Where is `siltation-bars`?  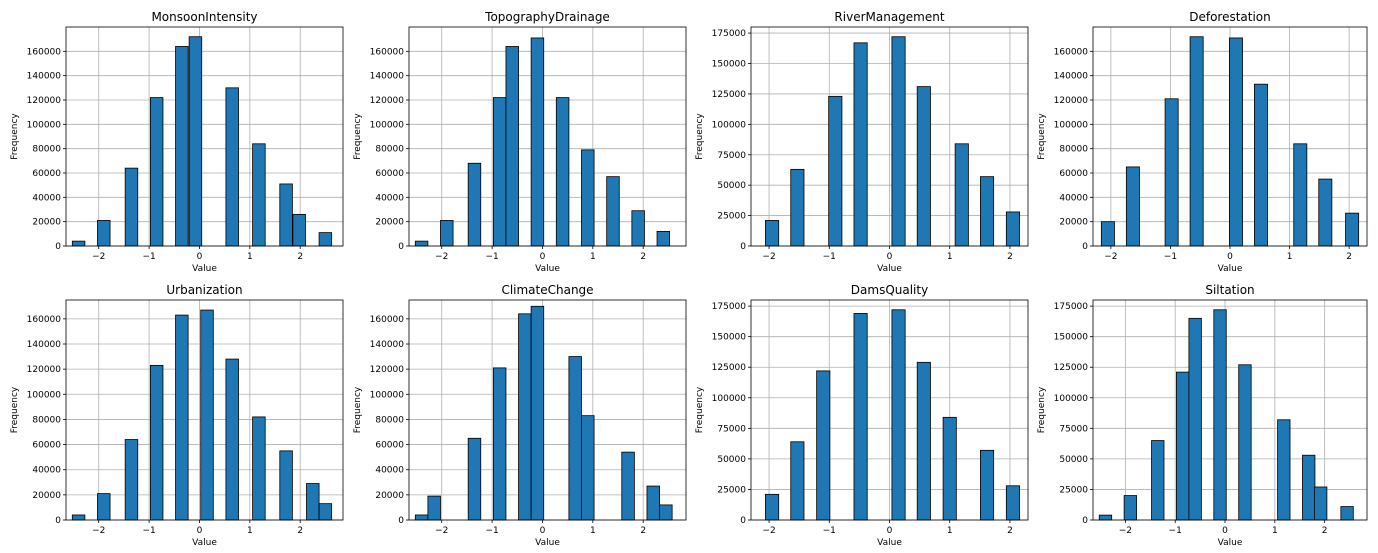 siltation-bars is located at coordinates (1226, 415).